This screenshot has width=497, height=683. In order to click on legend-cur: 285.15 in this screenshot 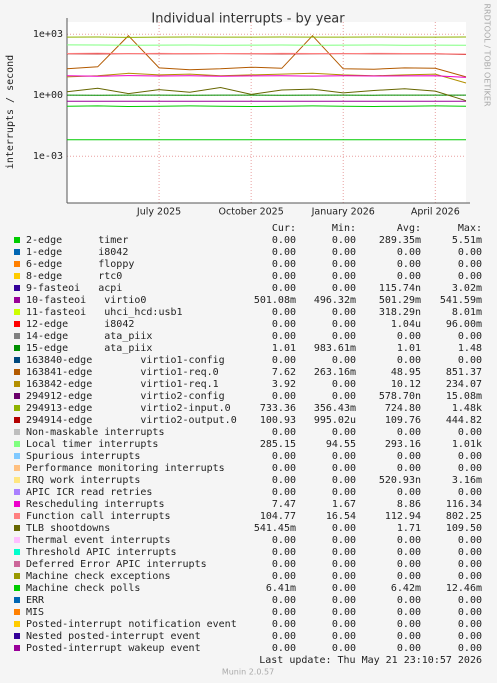, I will do `click(278, 444)`.